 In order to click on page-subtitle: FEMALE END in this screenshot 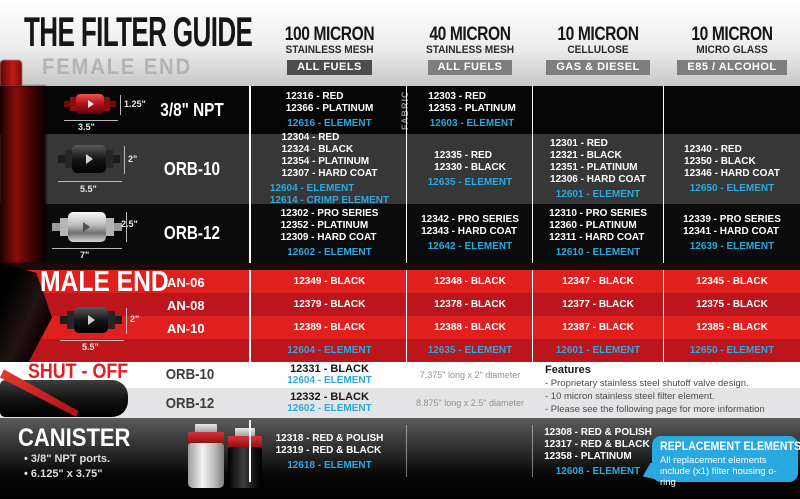, I will do `click(117, 66)`.